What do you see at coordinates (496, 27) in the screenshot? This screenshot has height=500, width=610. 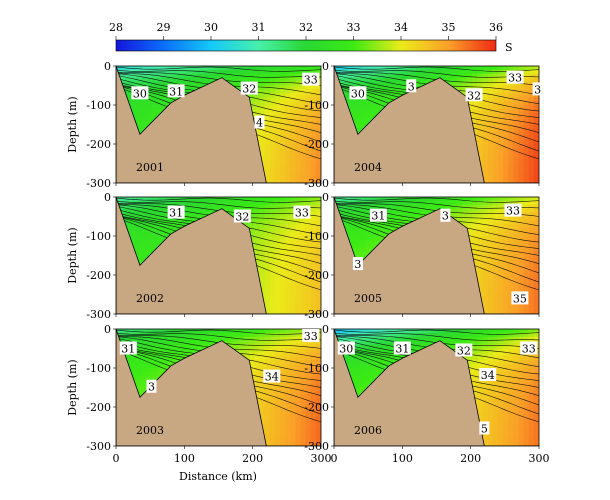 I see `colorbar-tick-label: 36` at bounding box center [496, 27].